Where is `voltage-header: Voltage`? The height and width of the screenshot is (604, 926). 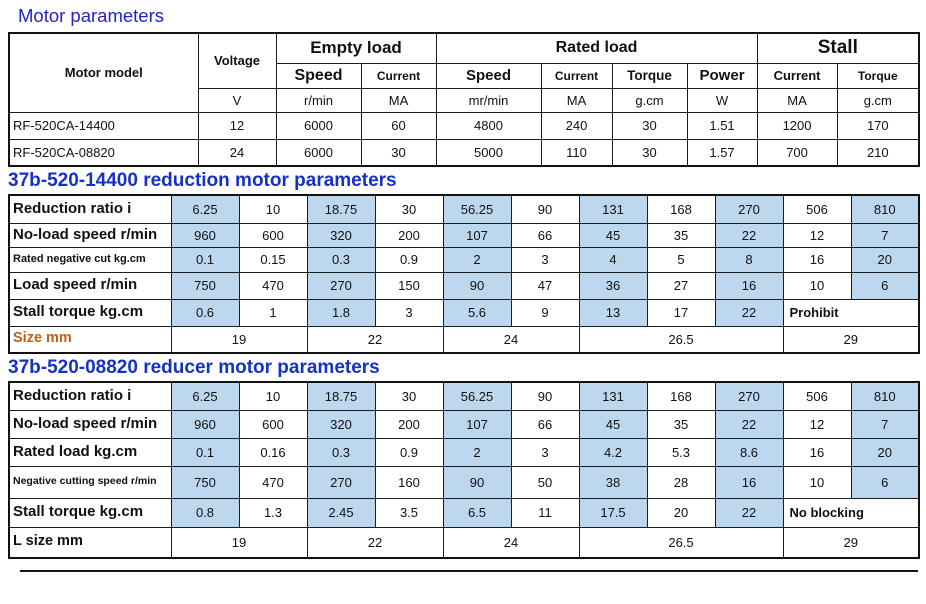
voltage-header: Voltage is located at coordinates (237, 60).